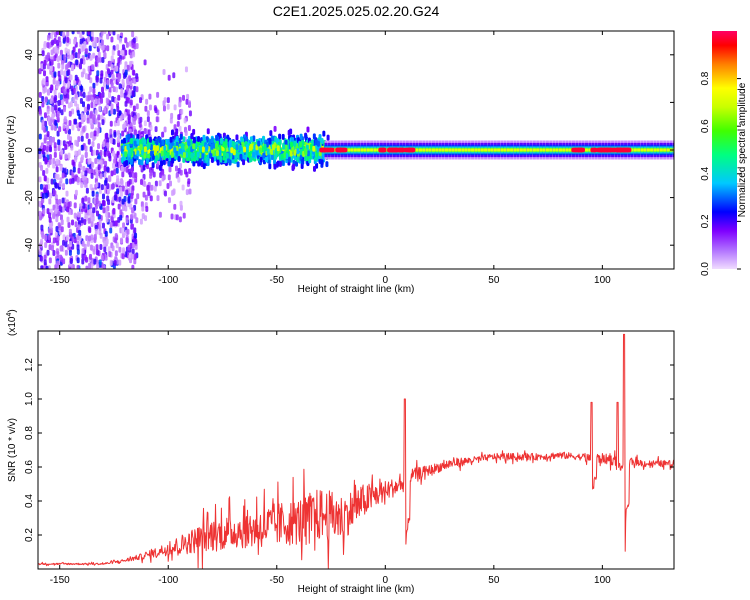 The width and height of the screenshot is (750, 600). I want to click on heatmap-y-tick-label: 20, so click(29, 102).